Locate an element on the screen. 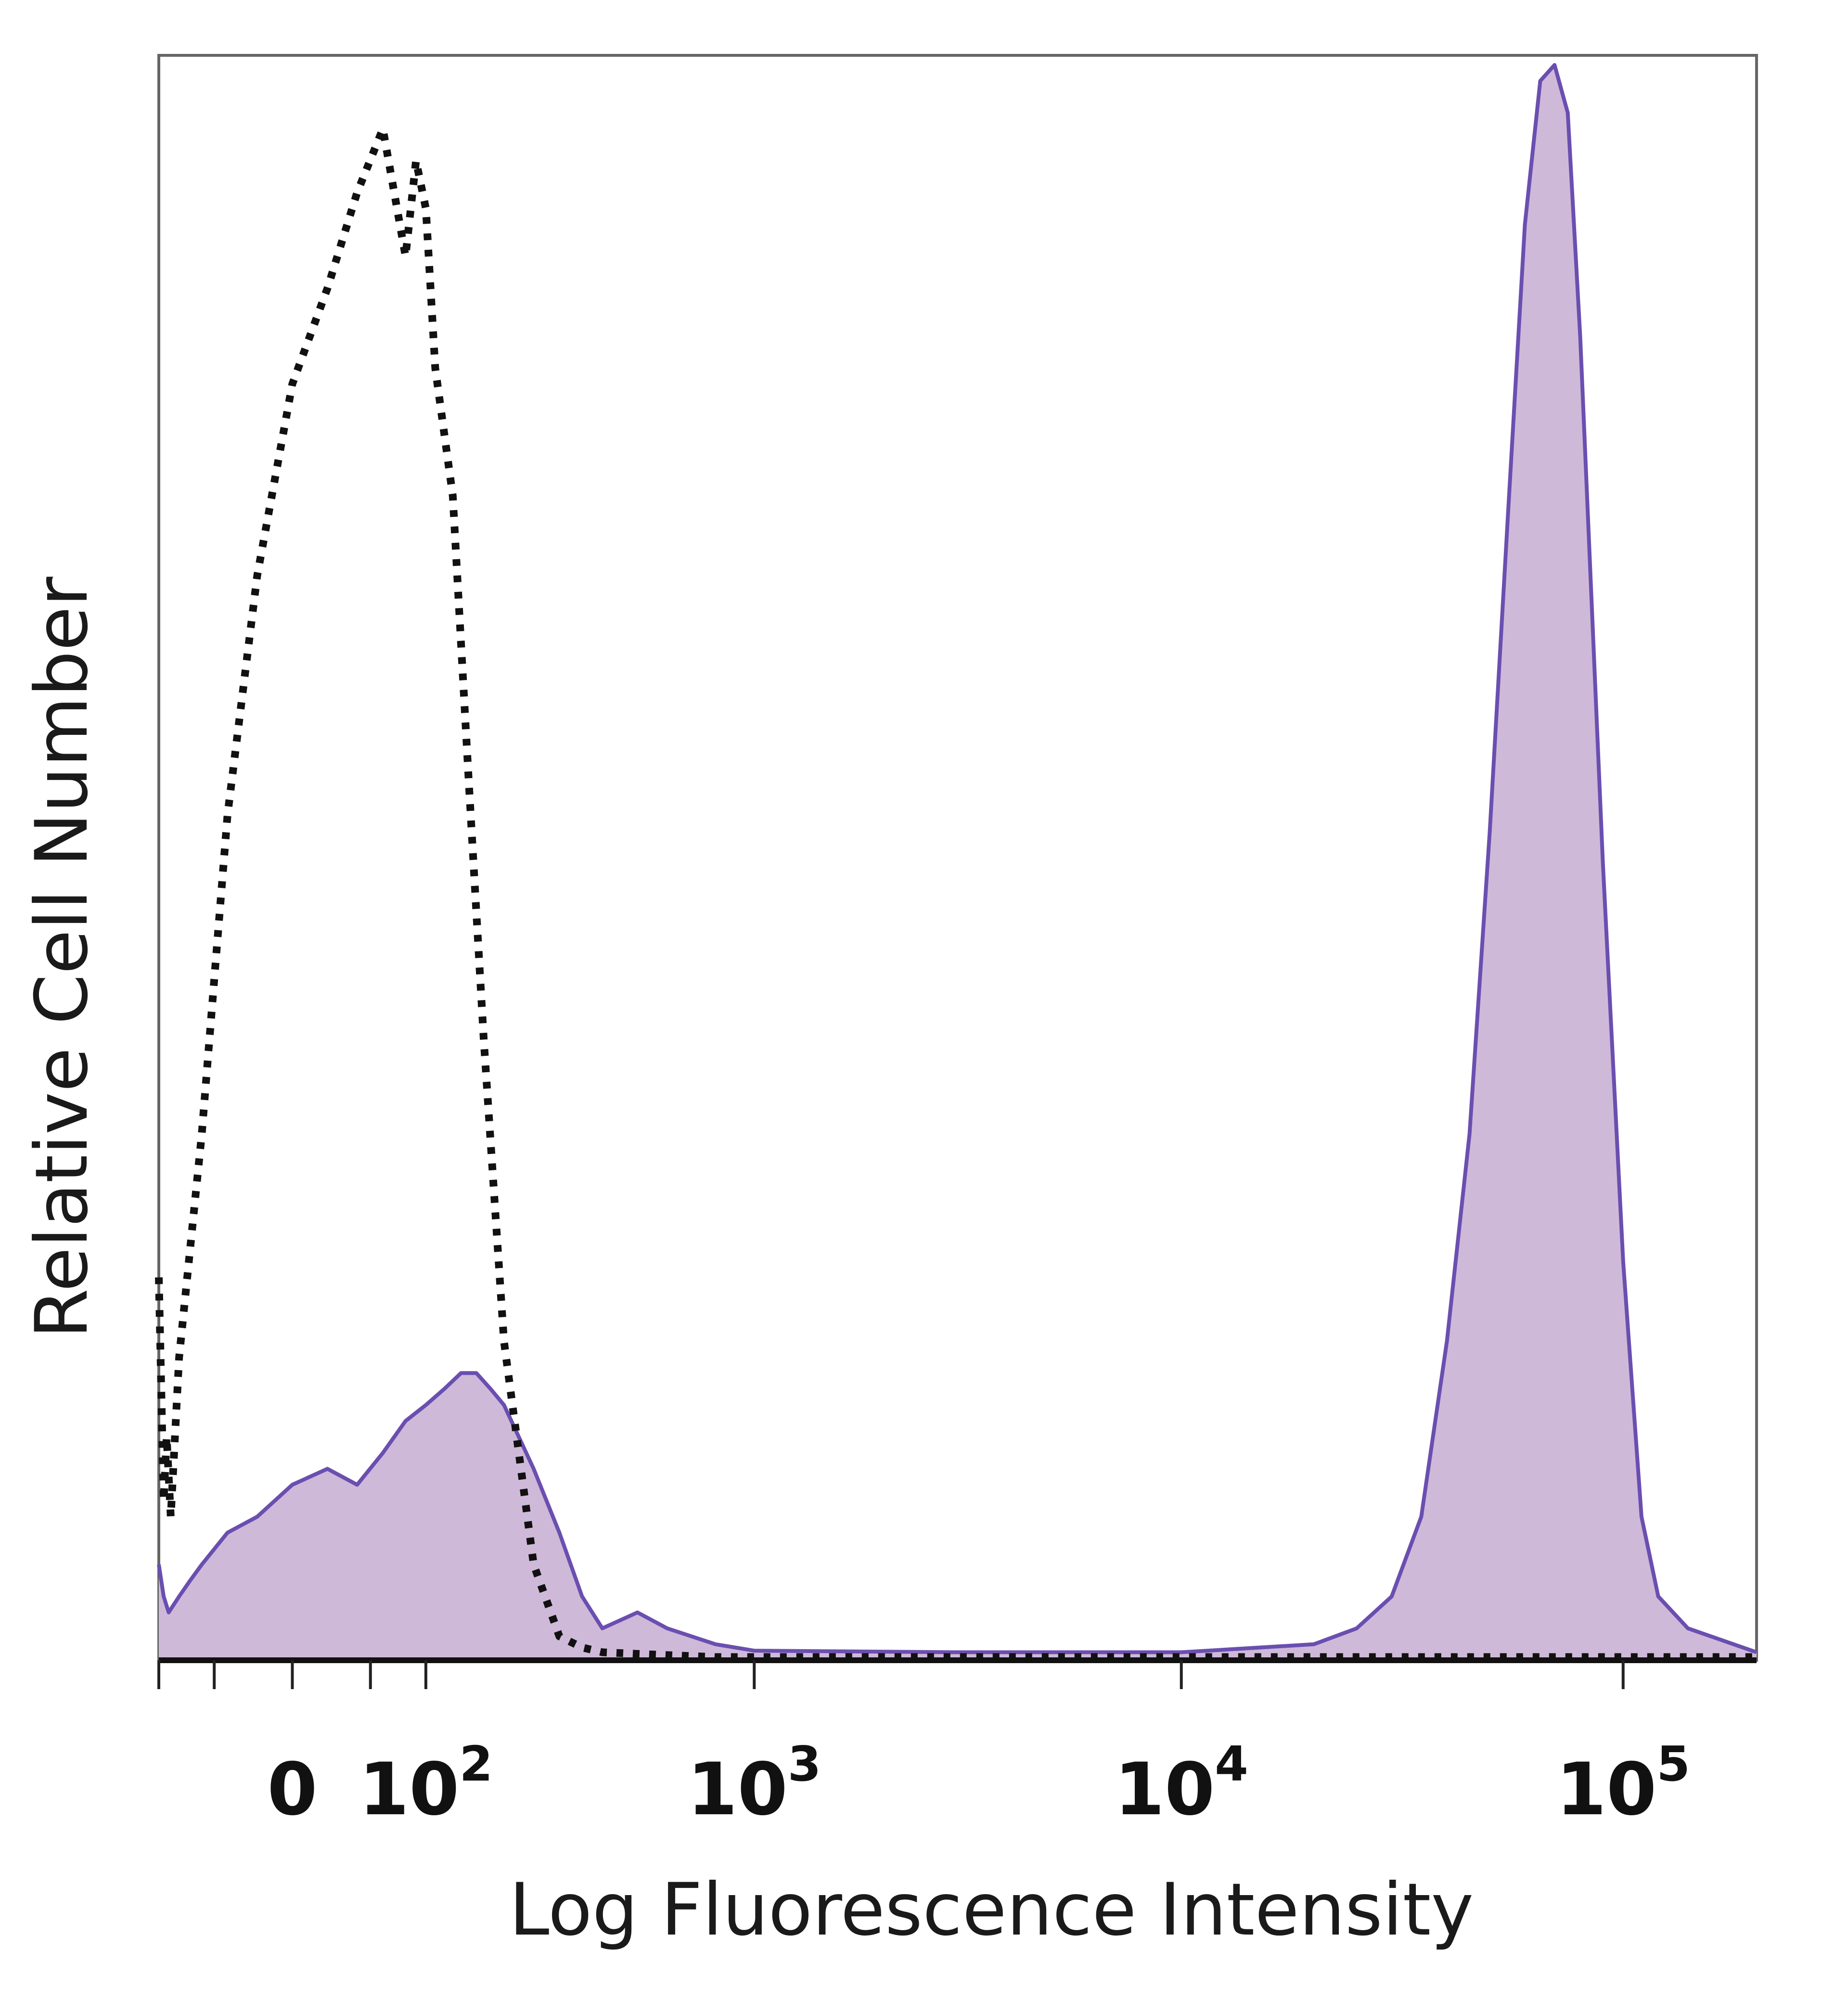  x-tick-label: 103 is located at coordinates (754, 1784).